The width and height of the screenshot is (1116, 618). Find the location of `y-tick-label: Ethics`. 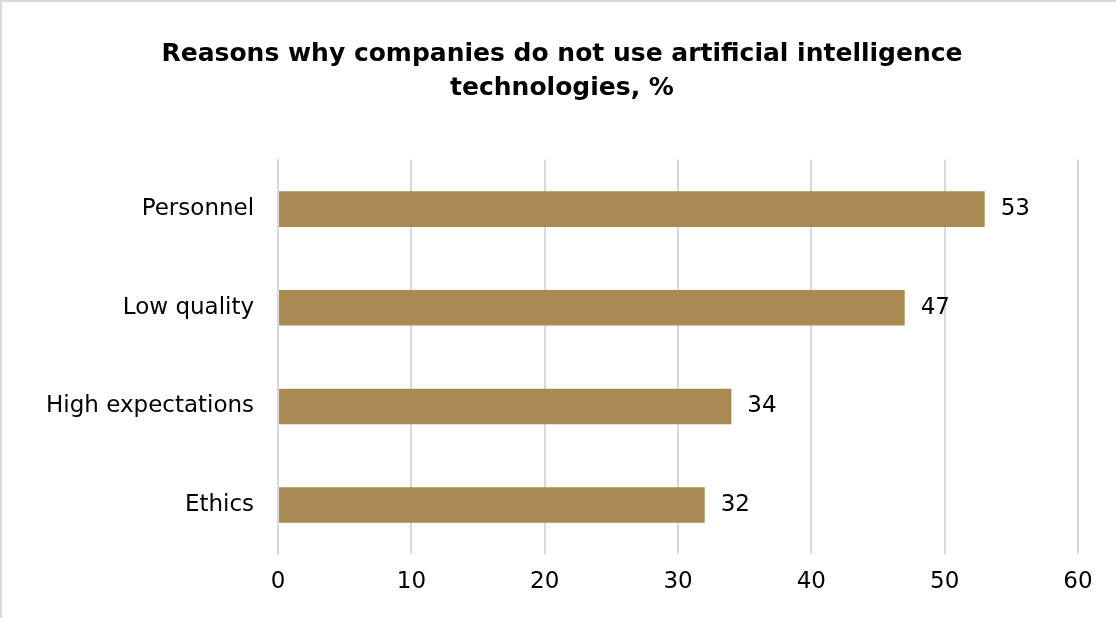

y-tick-label: Ethics is located at coordinates (219, 503).